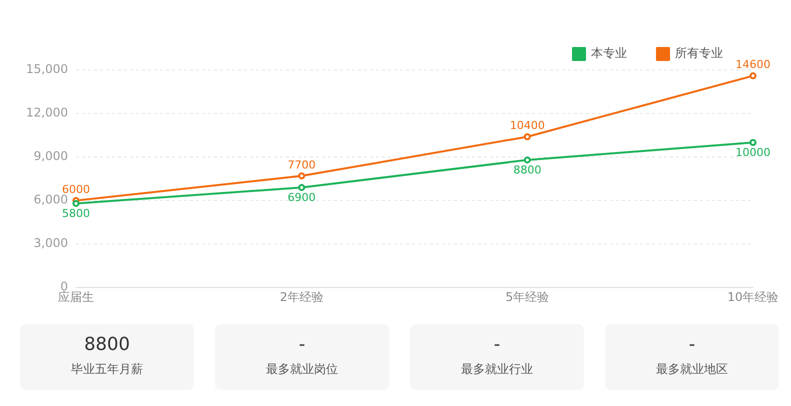 The height and width of the screenshot is (406, 791). I want to click on y-tick-label: 12,000, so click(47, 113).